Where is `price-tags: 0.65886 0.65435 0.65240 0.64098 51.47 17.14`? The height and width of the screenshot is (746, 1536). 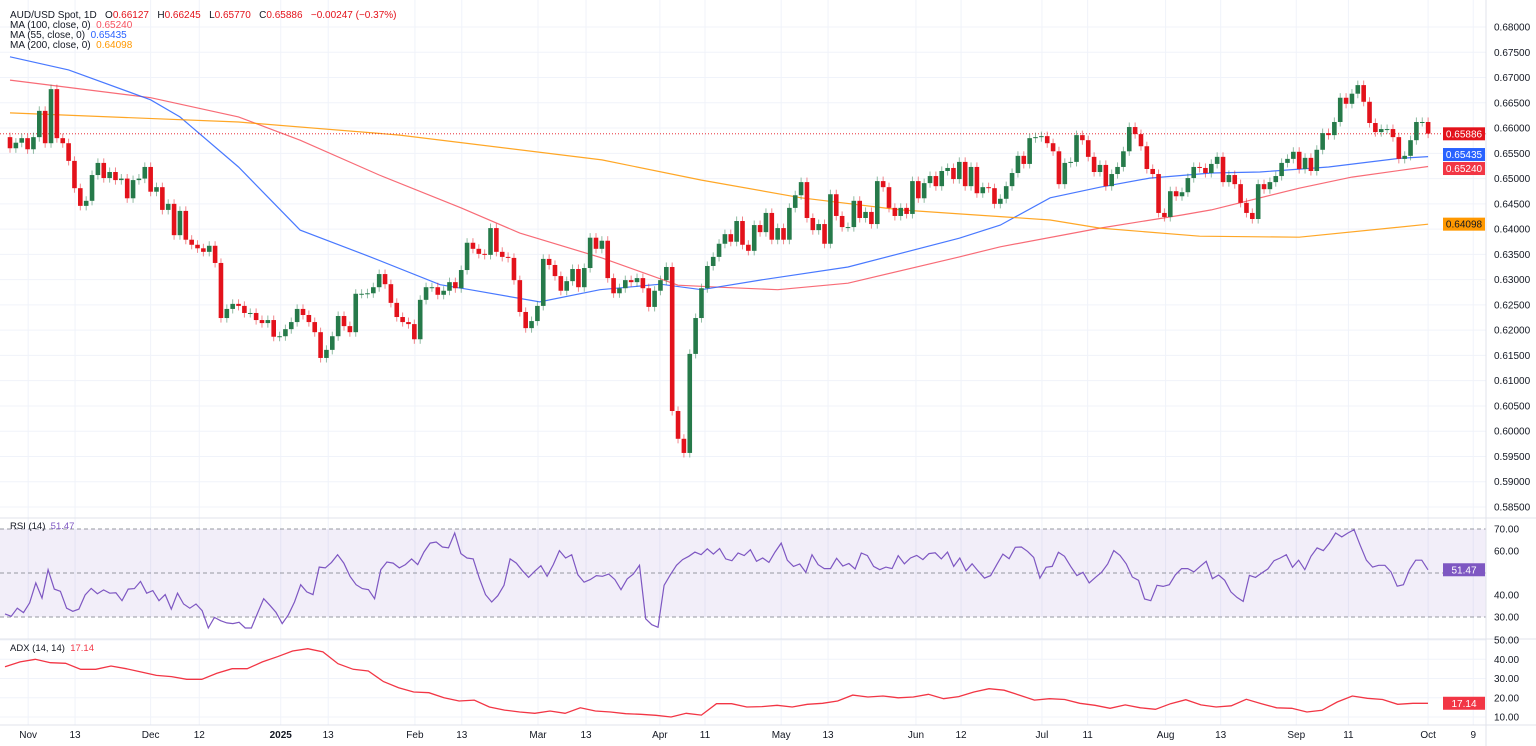 price-tags: 0.65886 0.65435 0.65240 0.64098 51.47 17.14 is located at coordinates (1464, 418).